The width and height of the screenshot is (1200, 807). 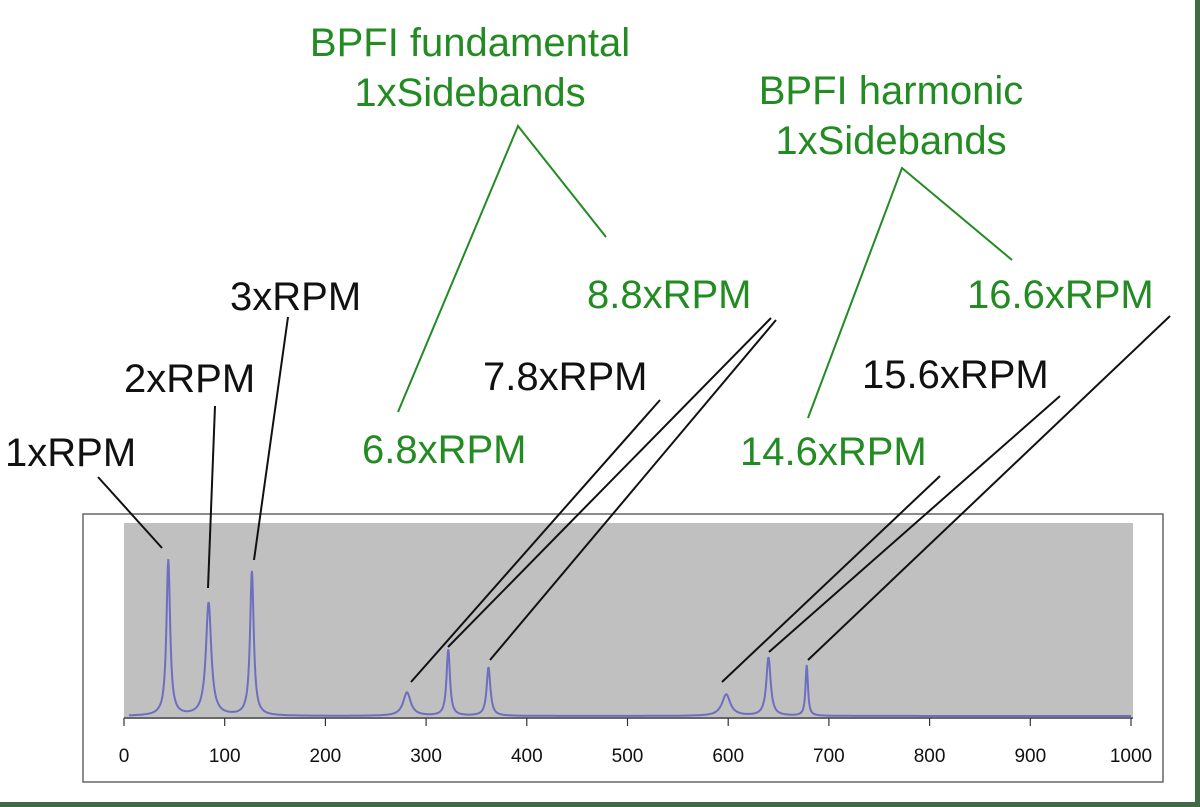 What do you see at coordinates (426, 756) in the screenshot?
I see `x-tick-label: 300` at bounding box center [426, 756].